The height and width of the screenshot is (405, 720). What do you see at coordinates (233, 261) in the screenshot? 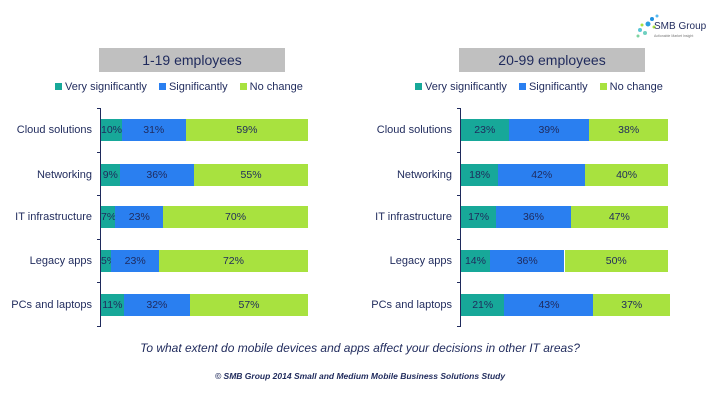
I see `bar-segment-no-change: 72%` at bounding box center [233, 261].